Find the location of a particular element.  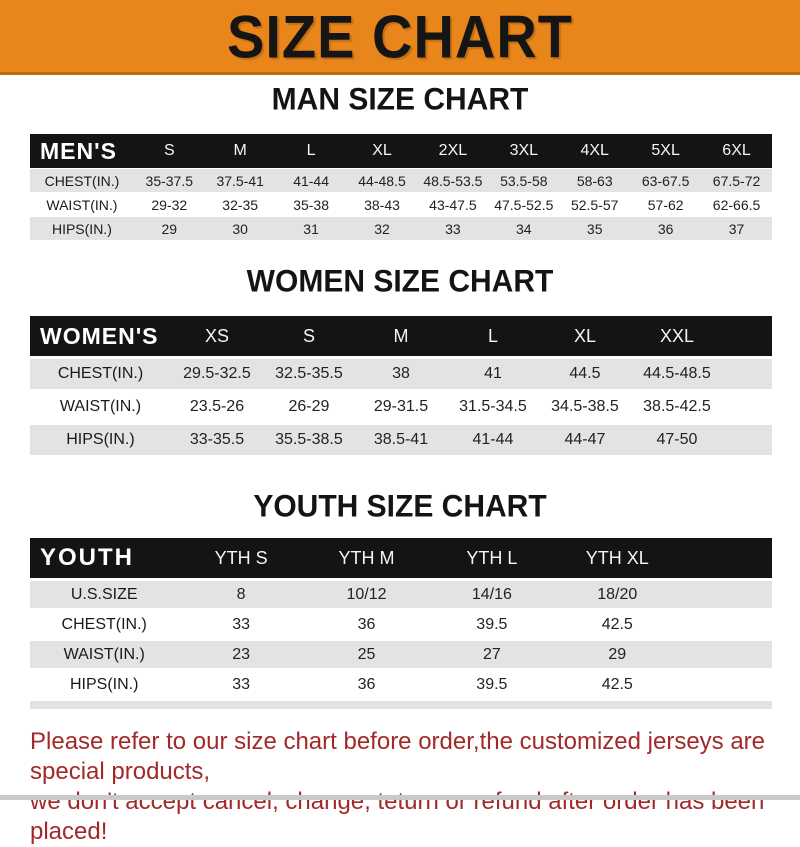

size-cell: 29-32 is located at coordinates (169, 204).